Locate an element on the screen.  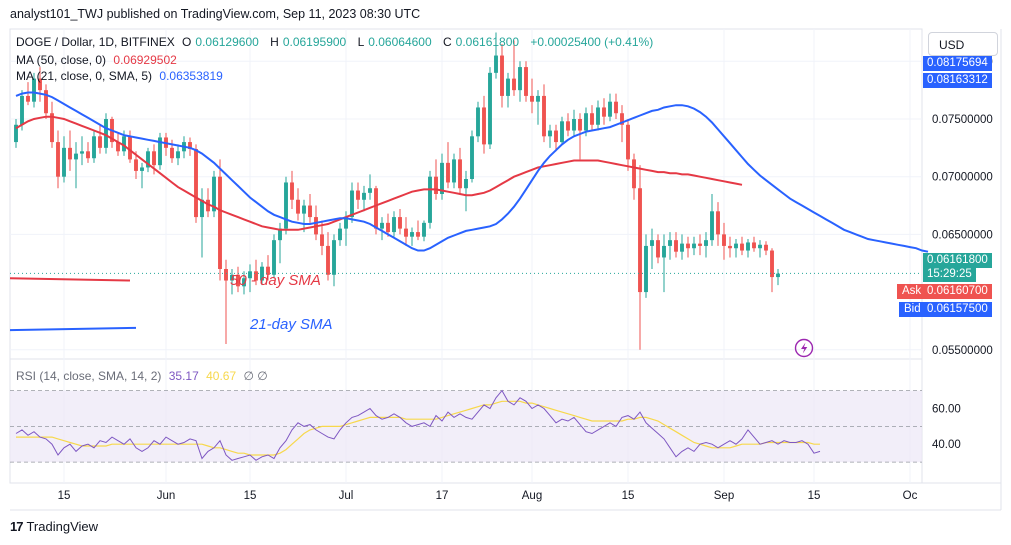
change-value: +0.00025400 (+0.41%) is located at coordinates (592, 42).